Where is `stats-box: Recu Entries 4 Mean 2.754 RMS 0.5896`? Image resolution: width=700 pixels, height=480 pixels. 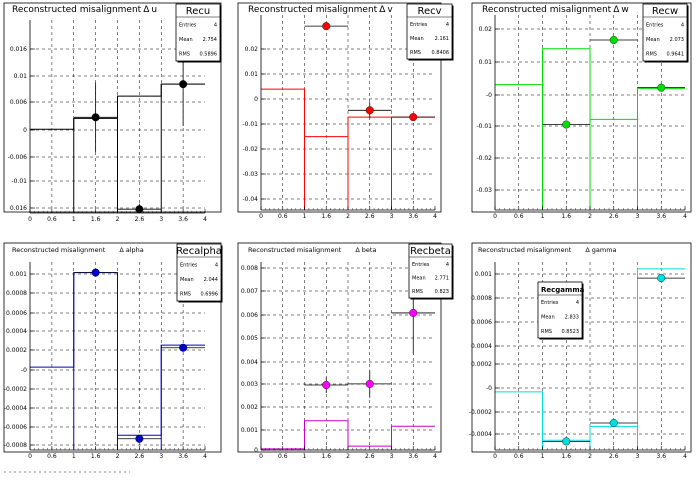
stats-box: Recu Entries 4 Mean 2.754 RMS 0.5896 is located at coordinates (198, 33).